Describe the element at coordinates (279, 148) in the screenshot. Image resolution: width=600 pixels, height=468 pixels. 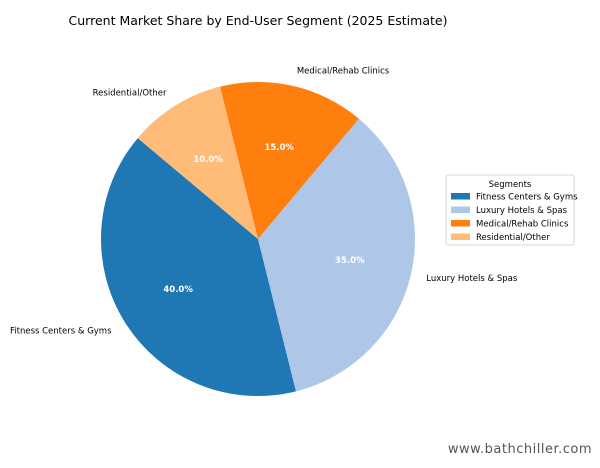
I see `slice-percent-label: 15.0%` at that location.